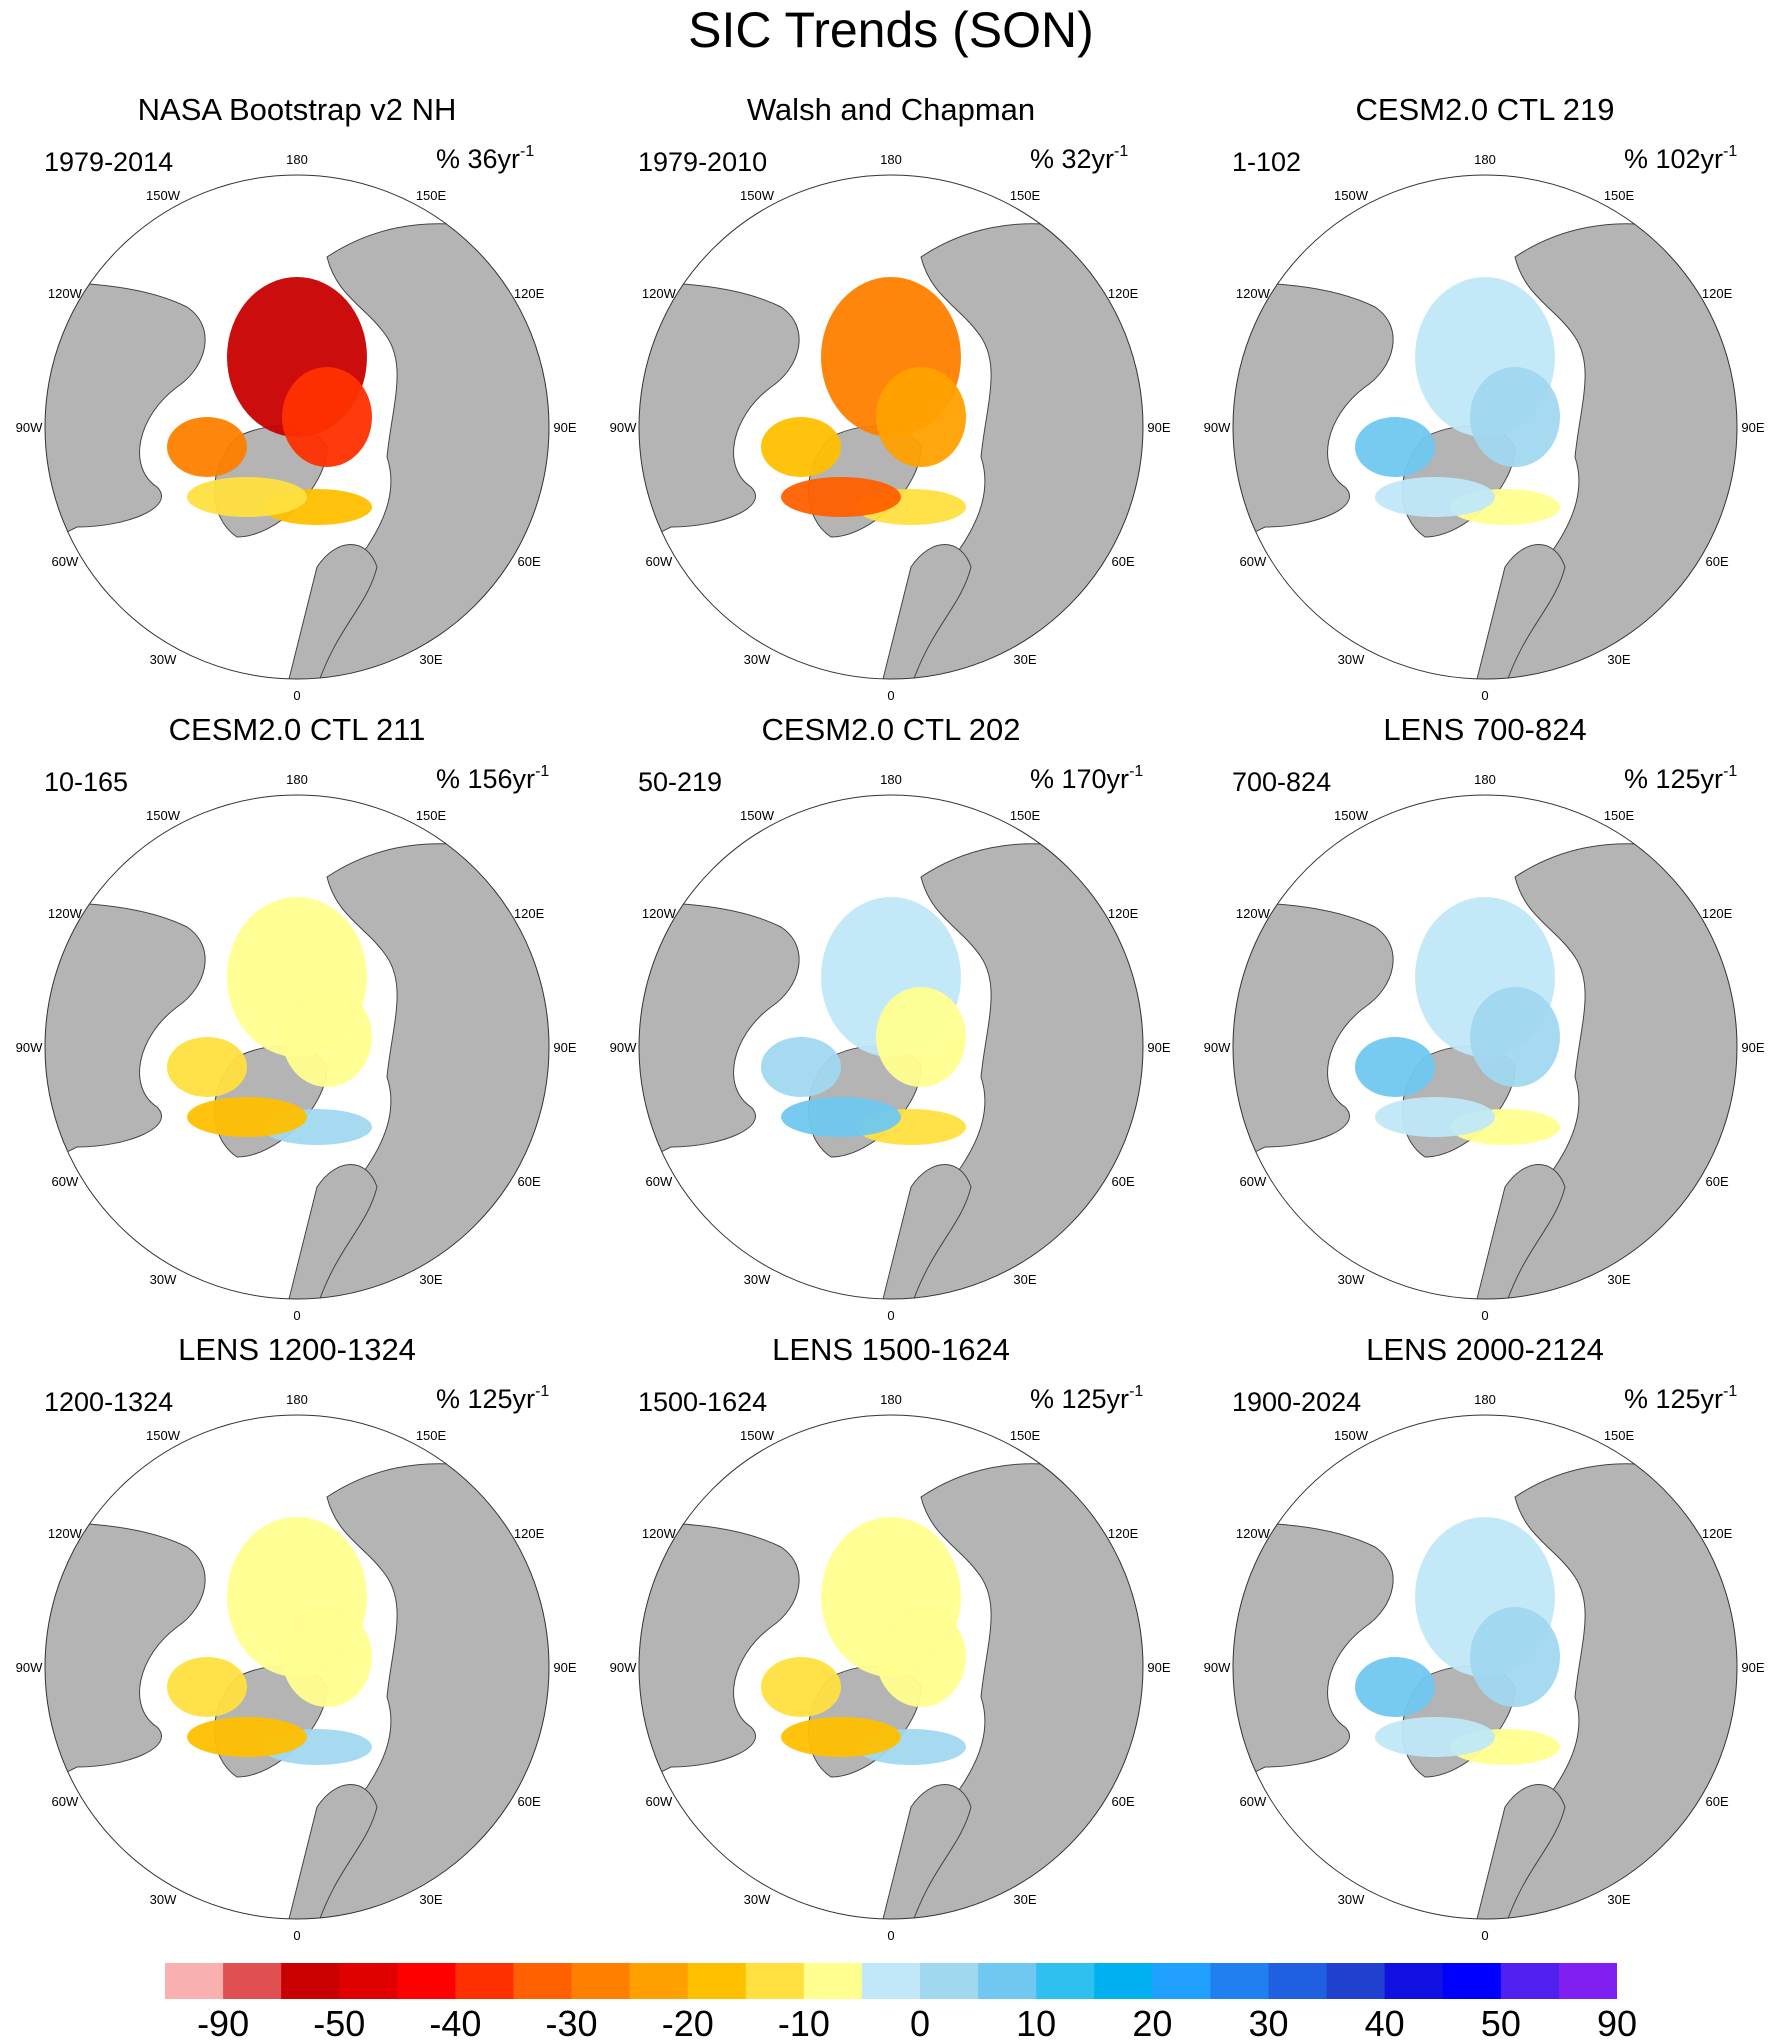  What do you see at coordinates (486, 1399) in the screenshot?
I see `rate-text: % 125yr` at bounding box center [486, 1399].